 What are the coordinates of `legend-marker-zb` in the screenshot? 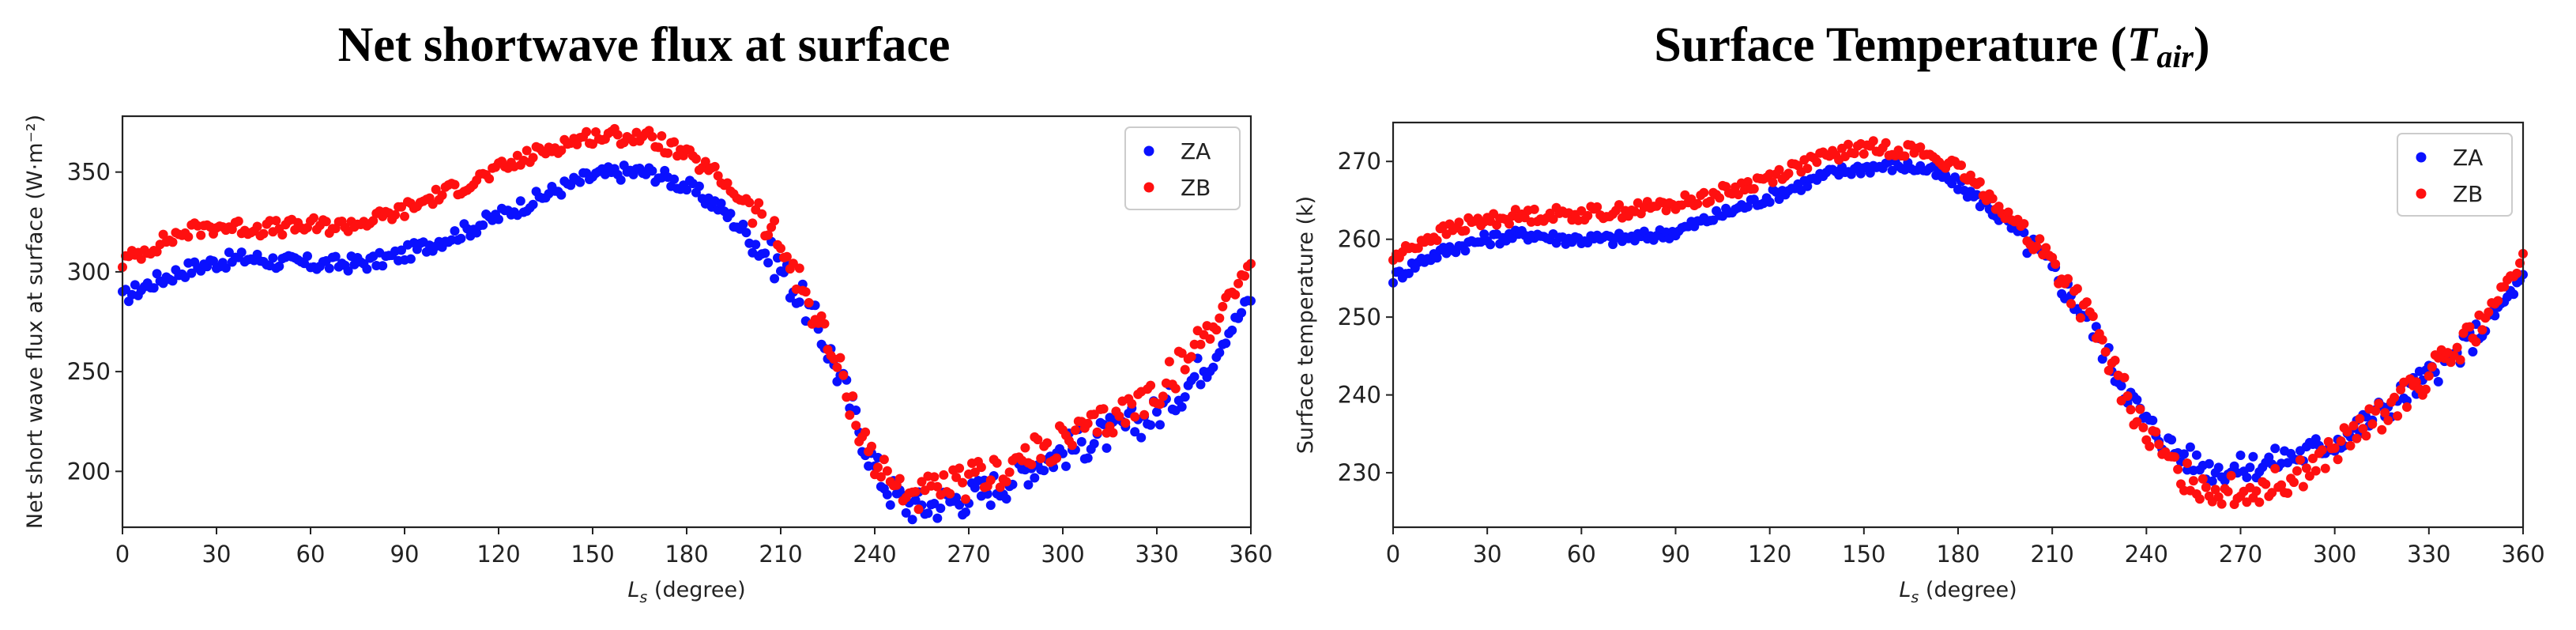 It's located at (1148, 187).